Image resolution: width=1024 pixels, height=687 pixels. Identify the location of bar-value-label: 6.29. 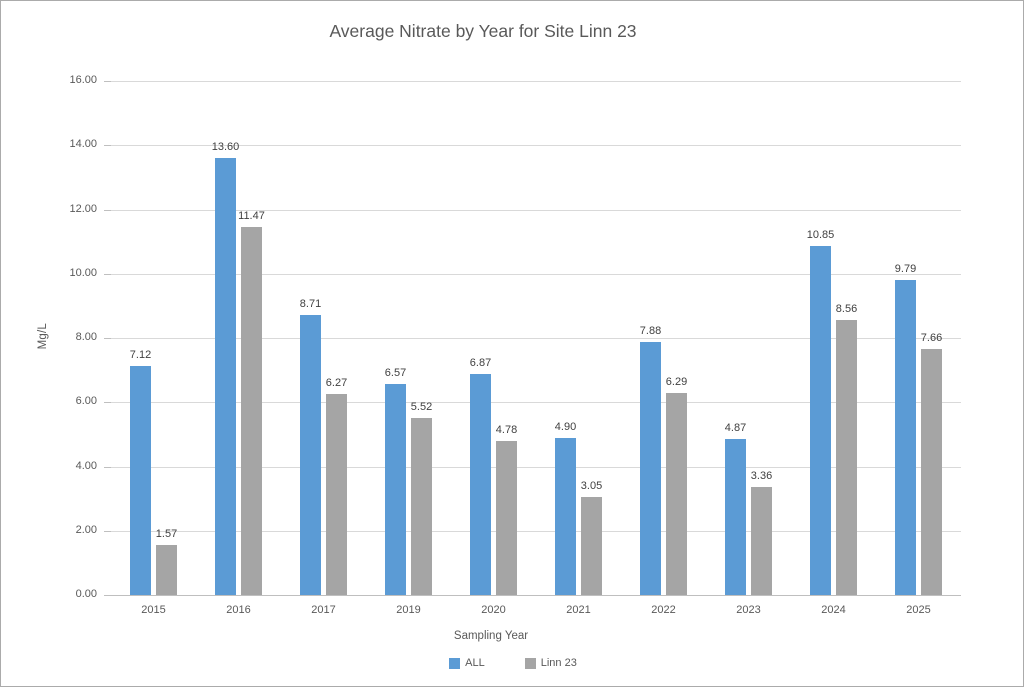
(676, 381).